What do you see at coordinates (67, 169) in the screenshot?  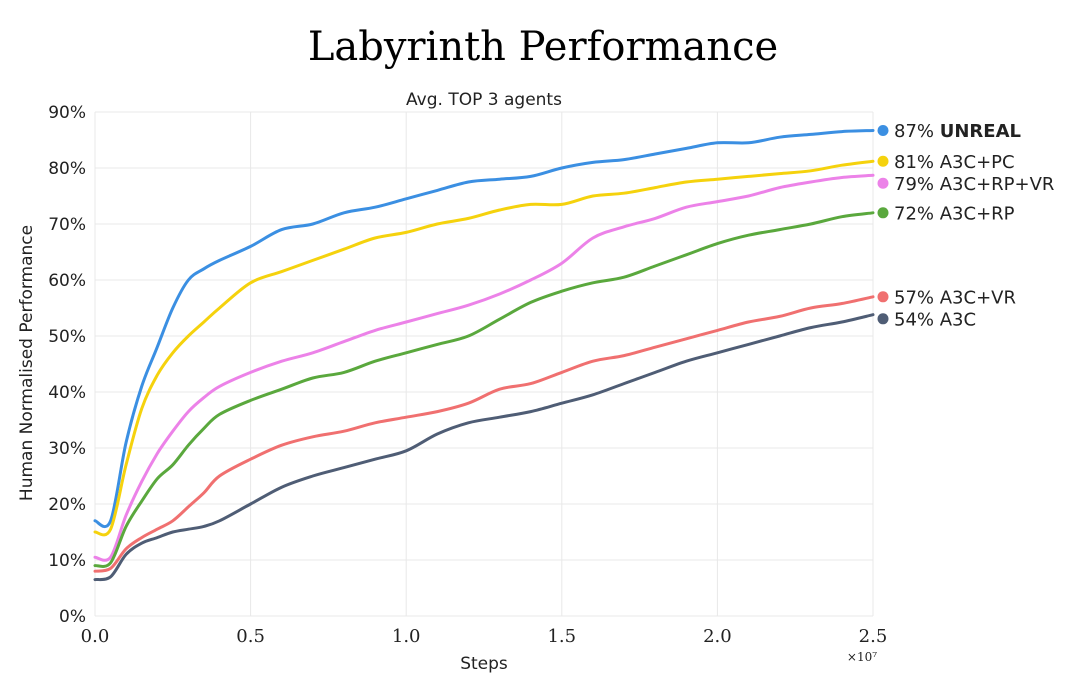 I see `y-tick-label: 80%` at bounding box center [67, 169].